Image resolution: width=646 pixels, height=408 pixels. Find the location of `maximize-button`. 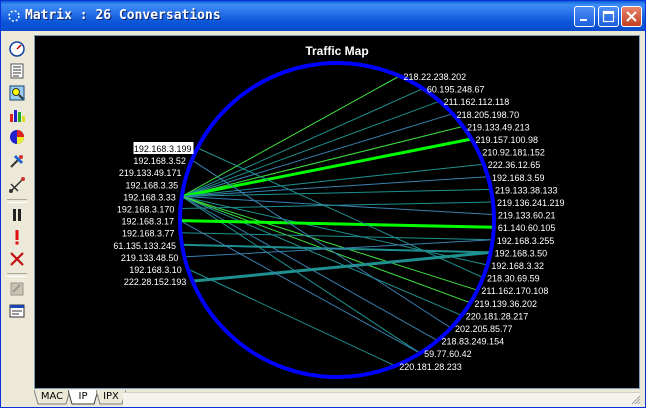

maximize-button is located at coordinates (608, 16).